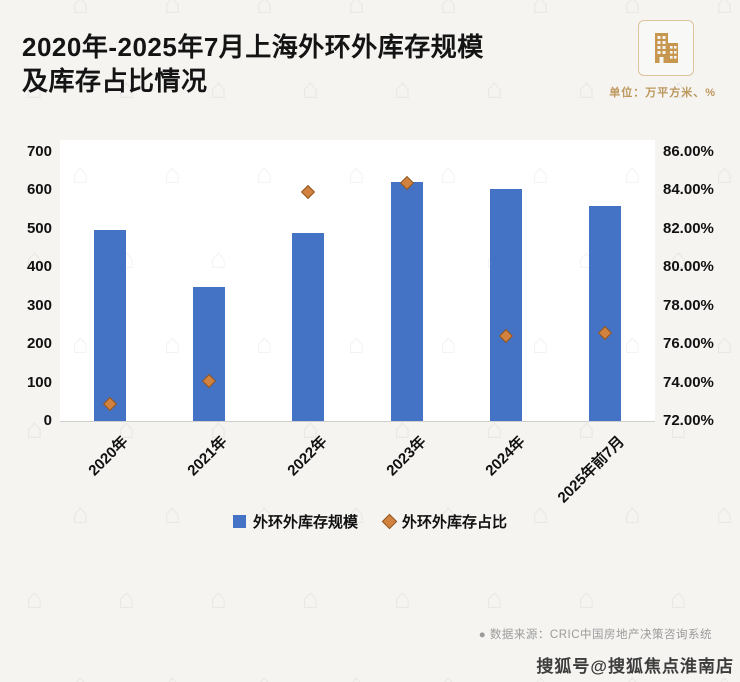 The height and width of the screenshot is (682, 740). I want to click on scatter-point, so click(307, 192).